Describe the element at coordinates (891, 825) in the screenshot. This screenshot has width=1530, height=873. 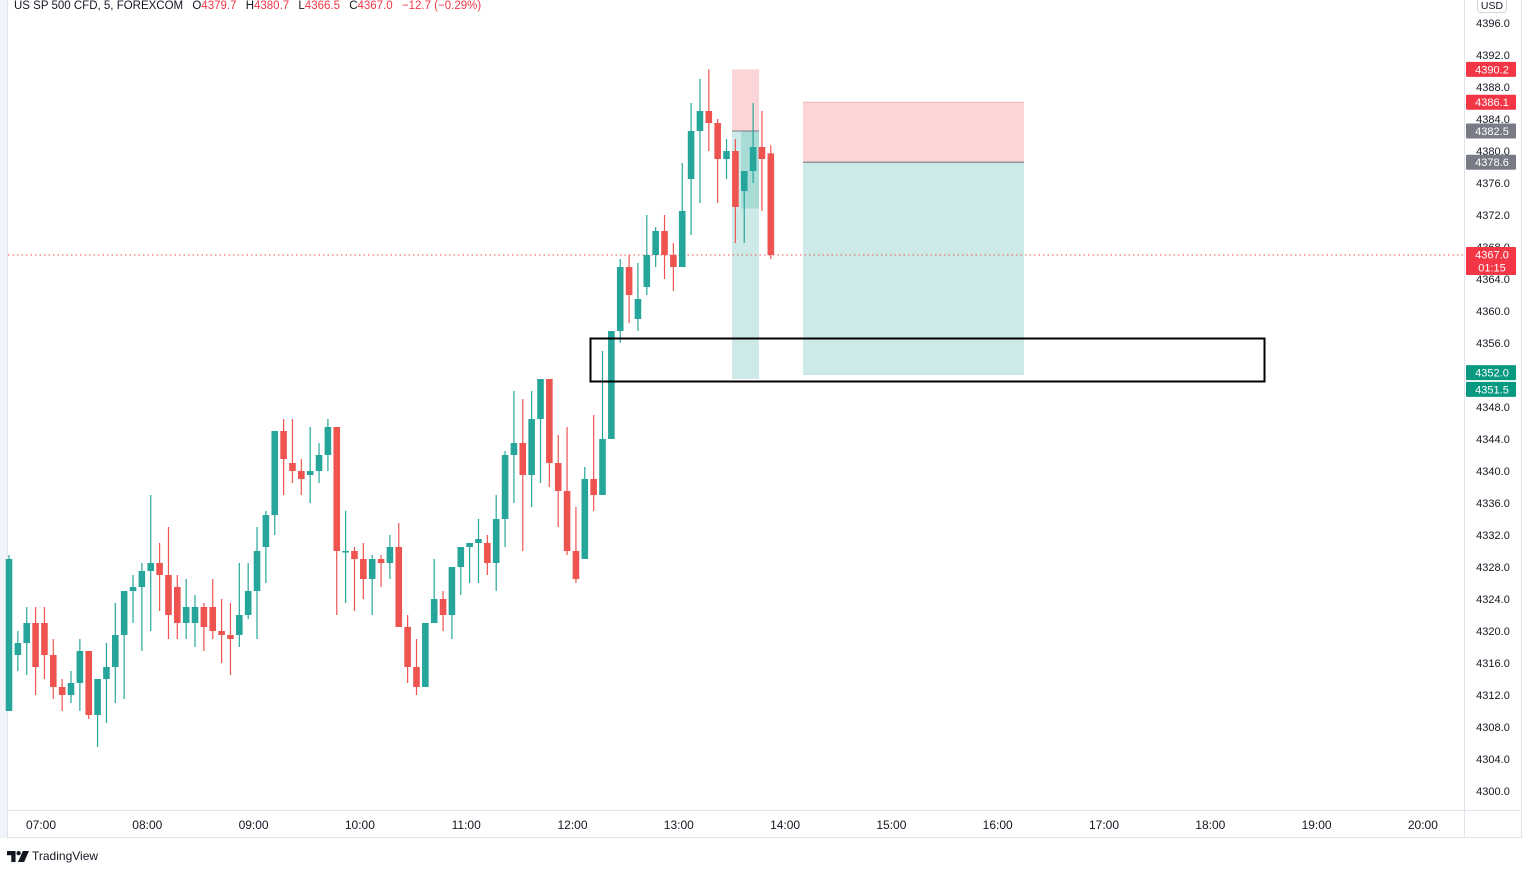
I see `time-tick-label: 15:00` at that location.